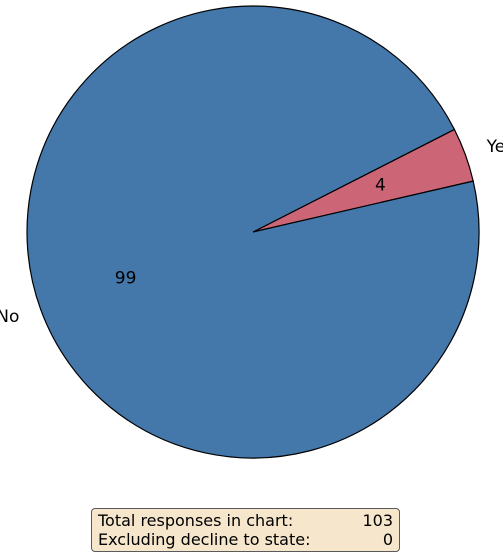 This screenshot has width=503, height=558. What do you see at coordinates (204, 539) in the screenshot?
I see `excluded-responses-label: Excluding decline to state:` at bounding box center [204, 539].